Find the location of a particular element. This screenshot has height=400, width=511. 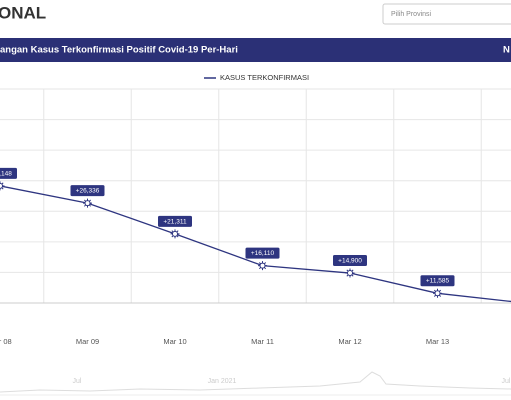

value-label: +16,110 is located at coordinates (263, 253).